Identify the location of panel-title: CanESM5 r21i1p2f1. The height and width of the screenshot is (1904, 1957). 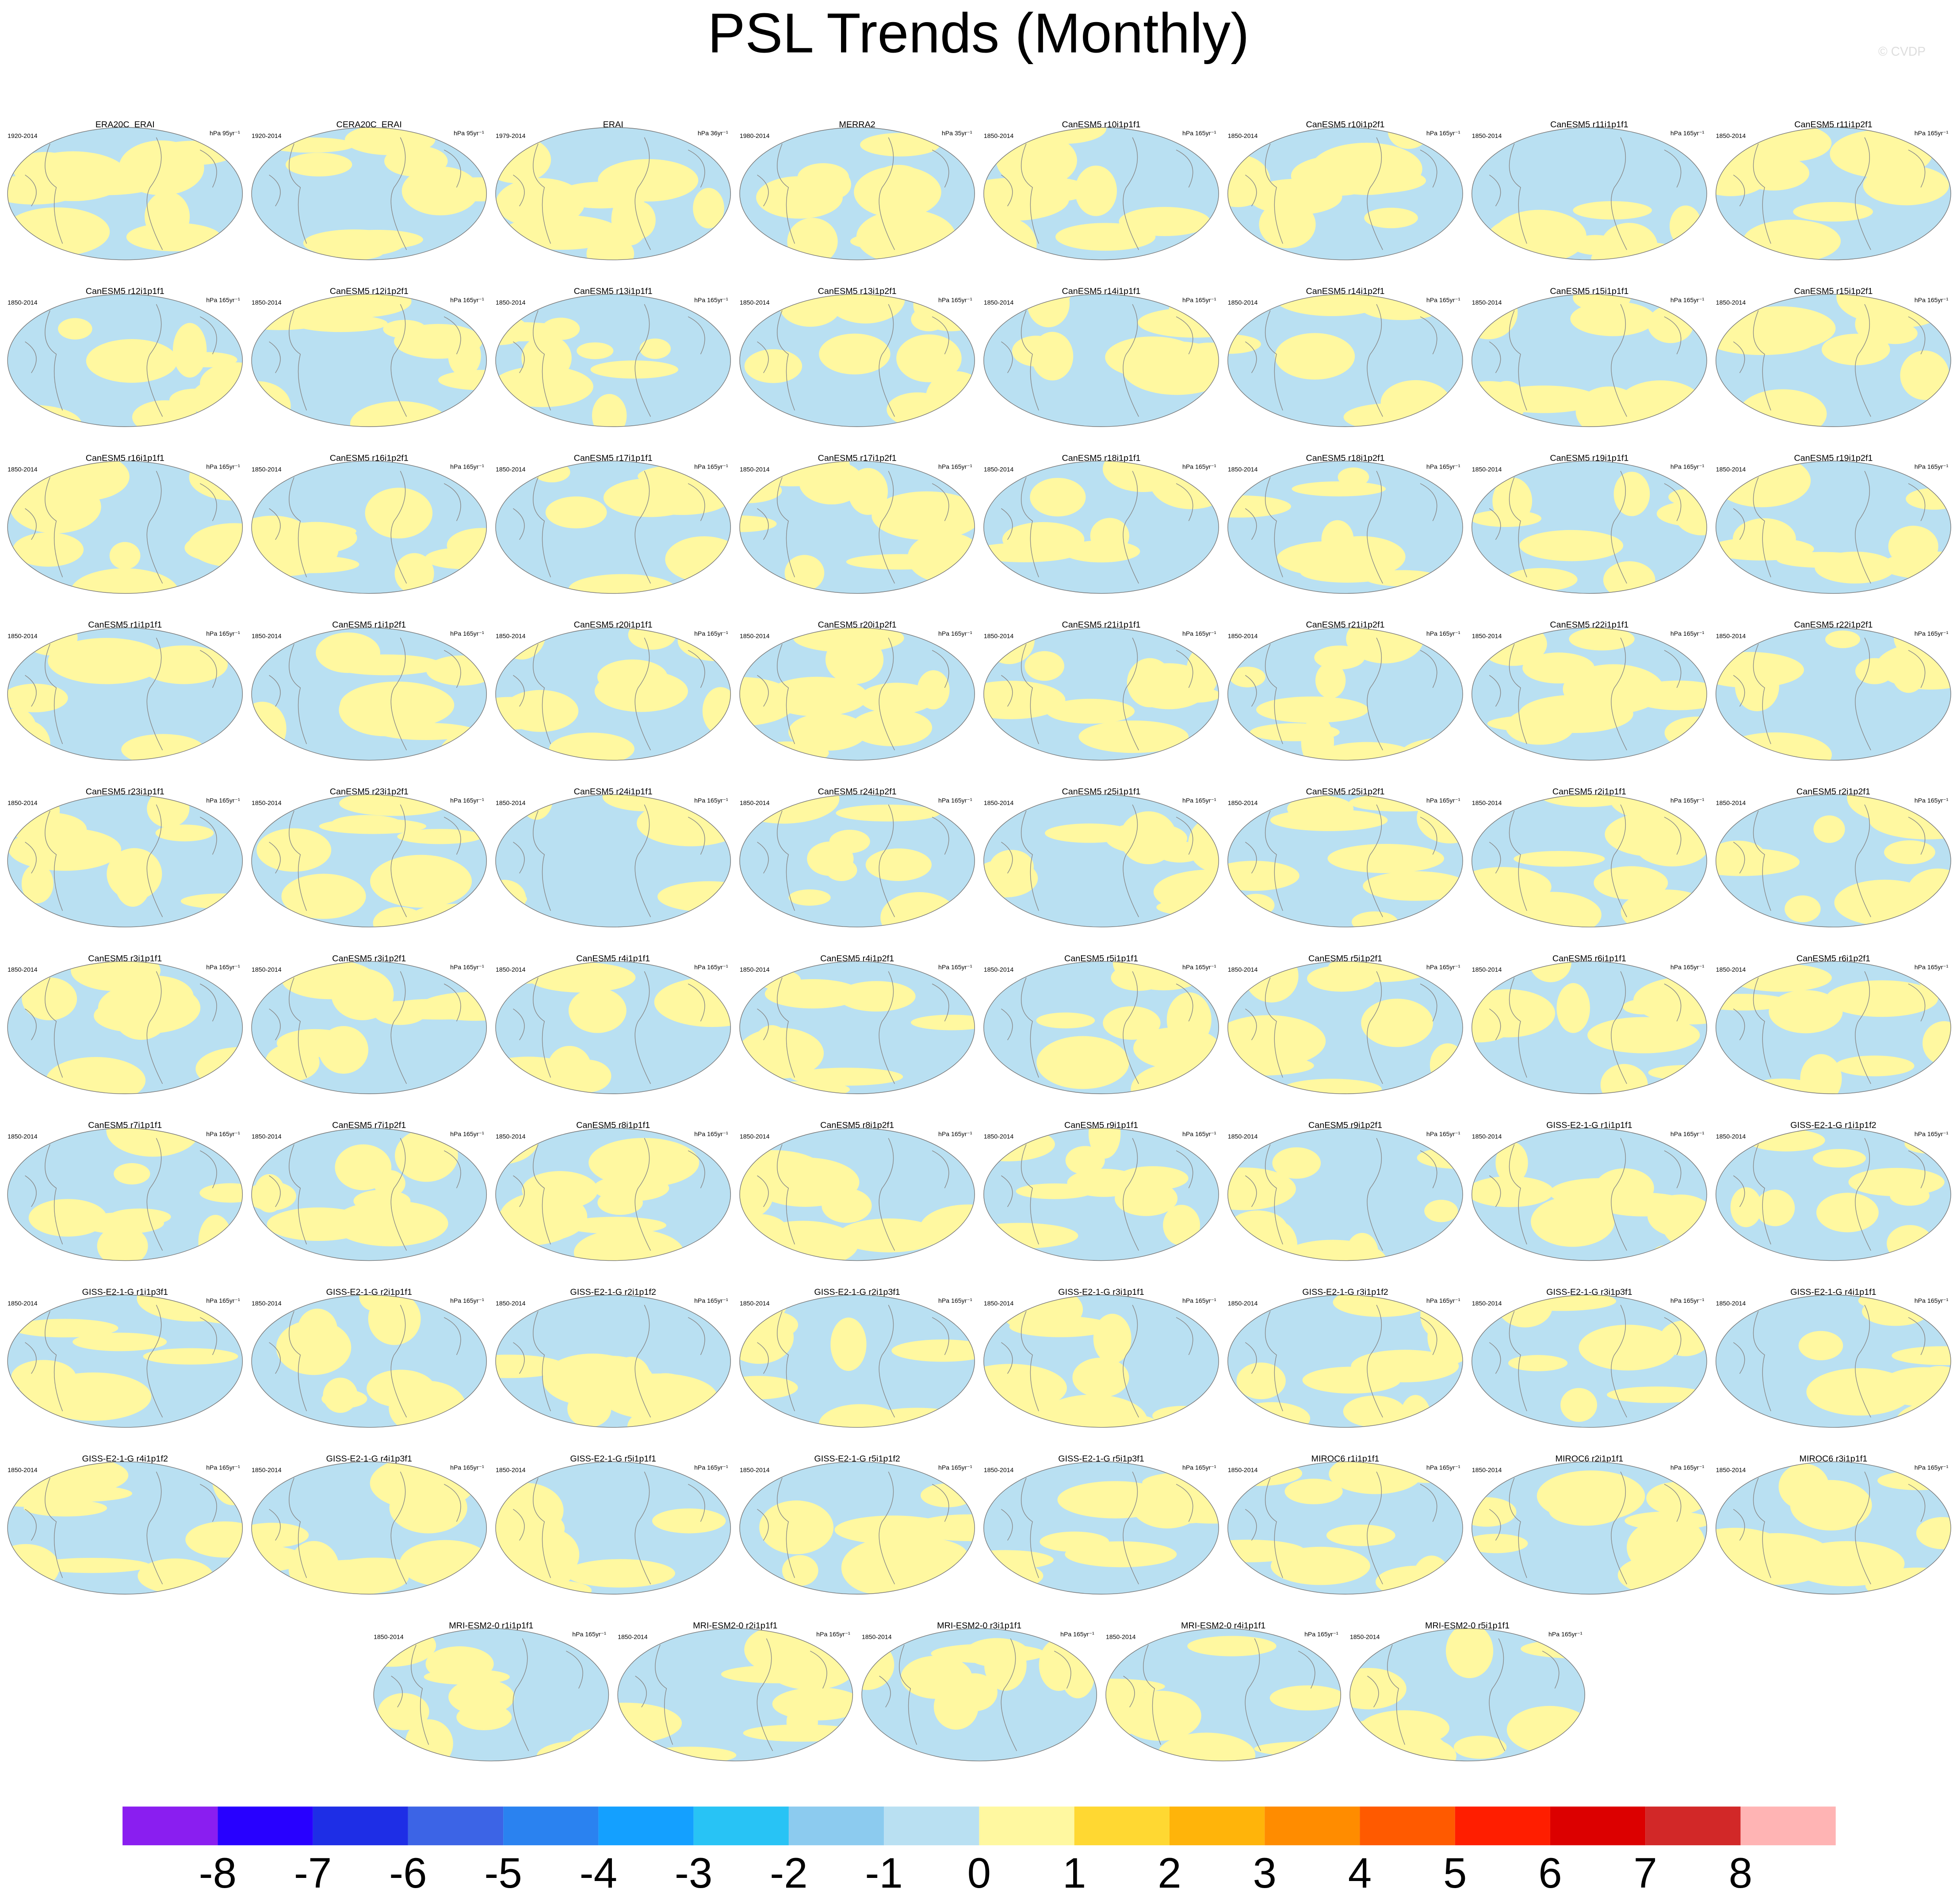
(1345, 625).